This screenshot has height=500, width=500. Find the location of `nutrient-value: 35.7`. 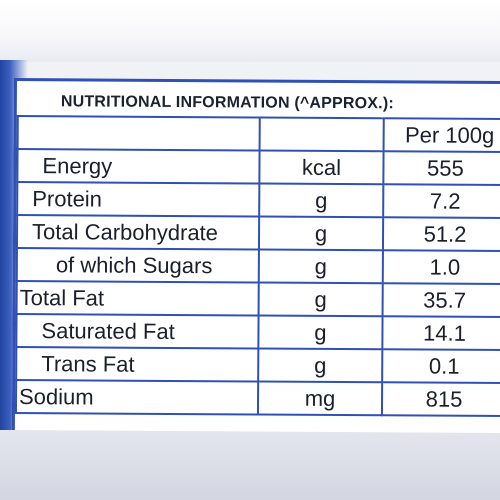

nutrient-value: 35.7 is located at coordinates (441, 300).